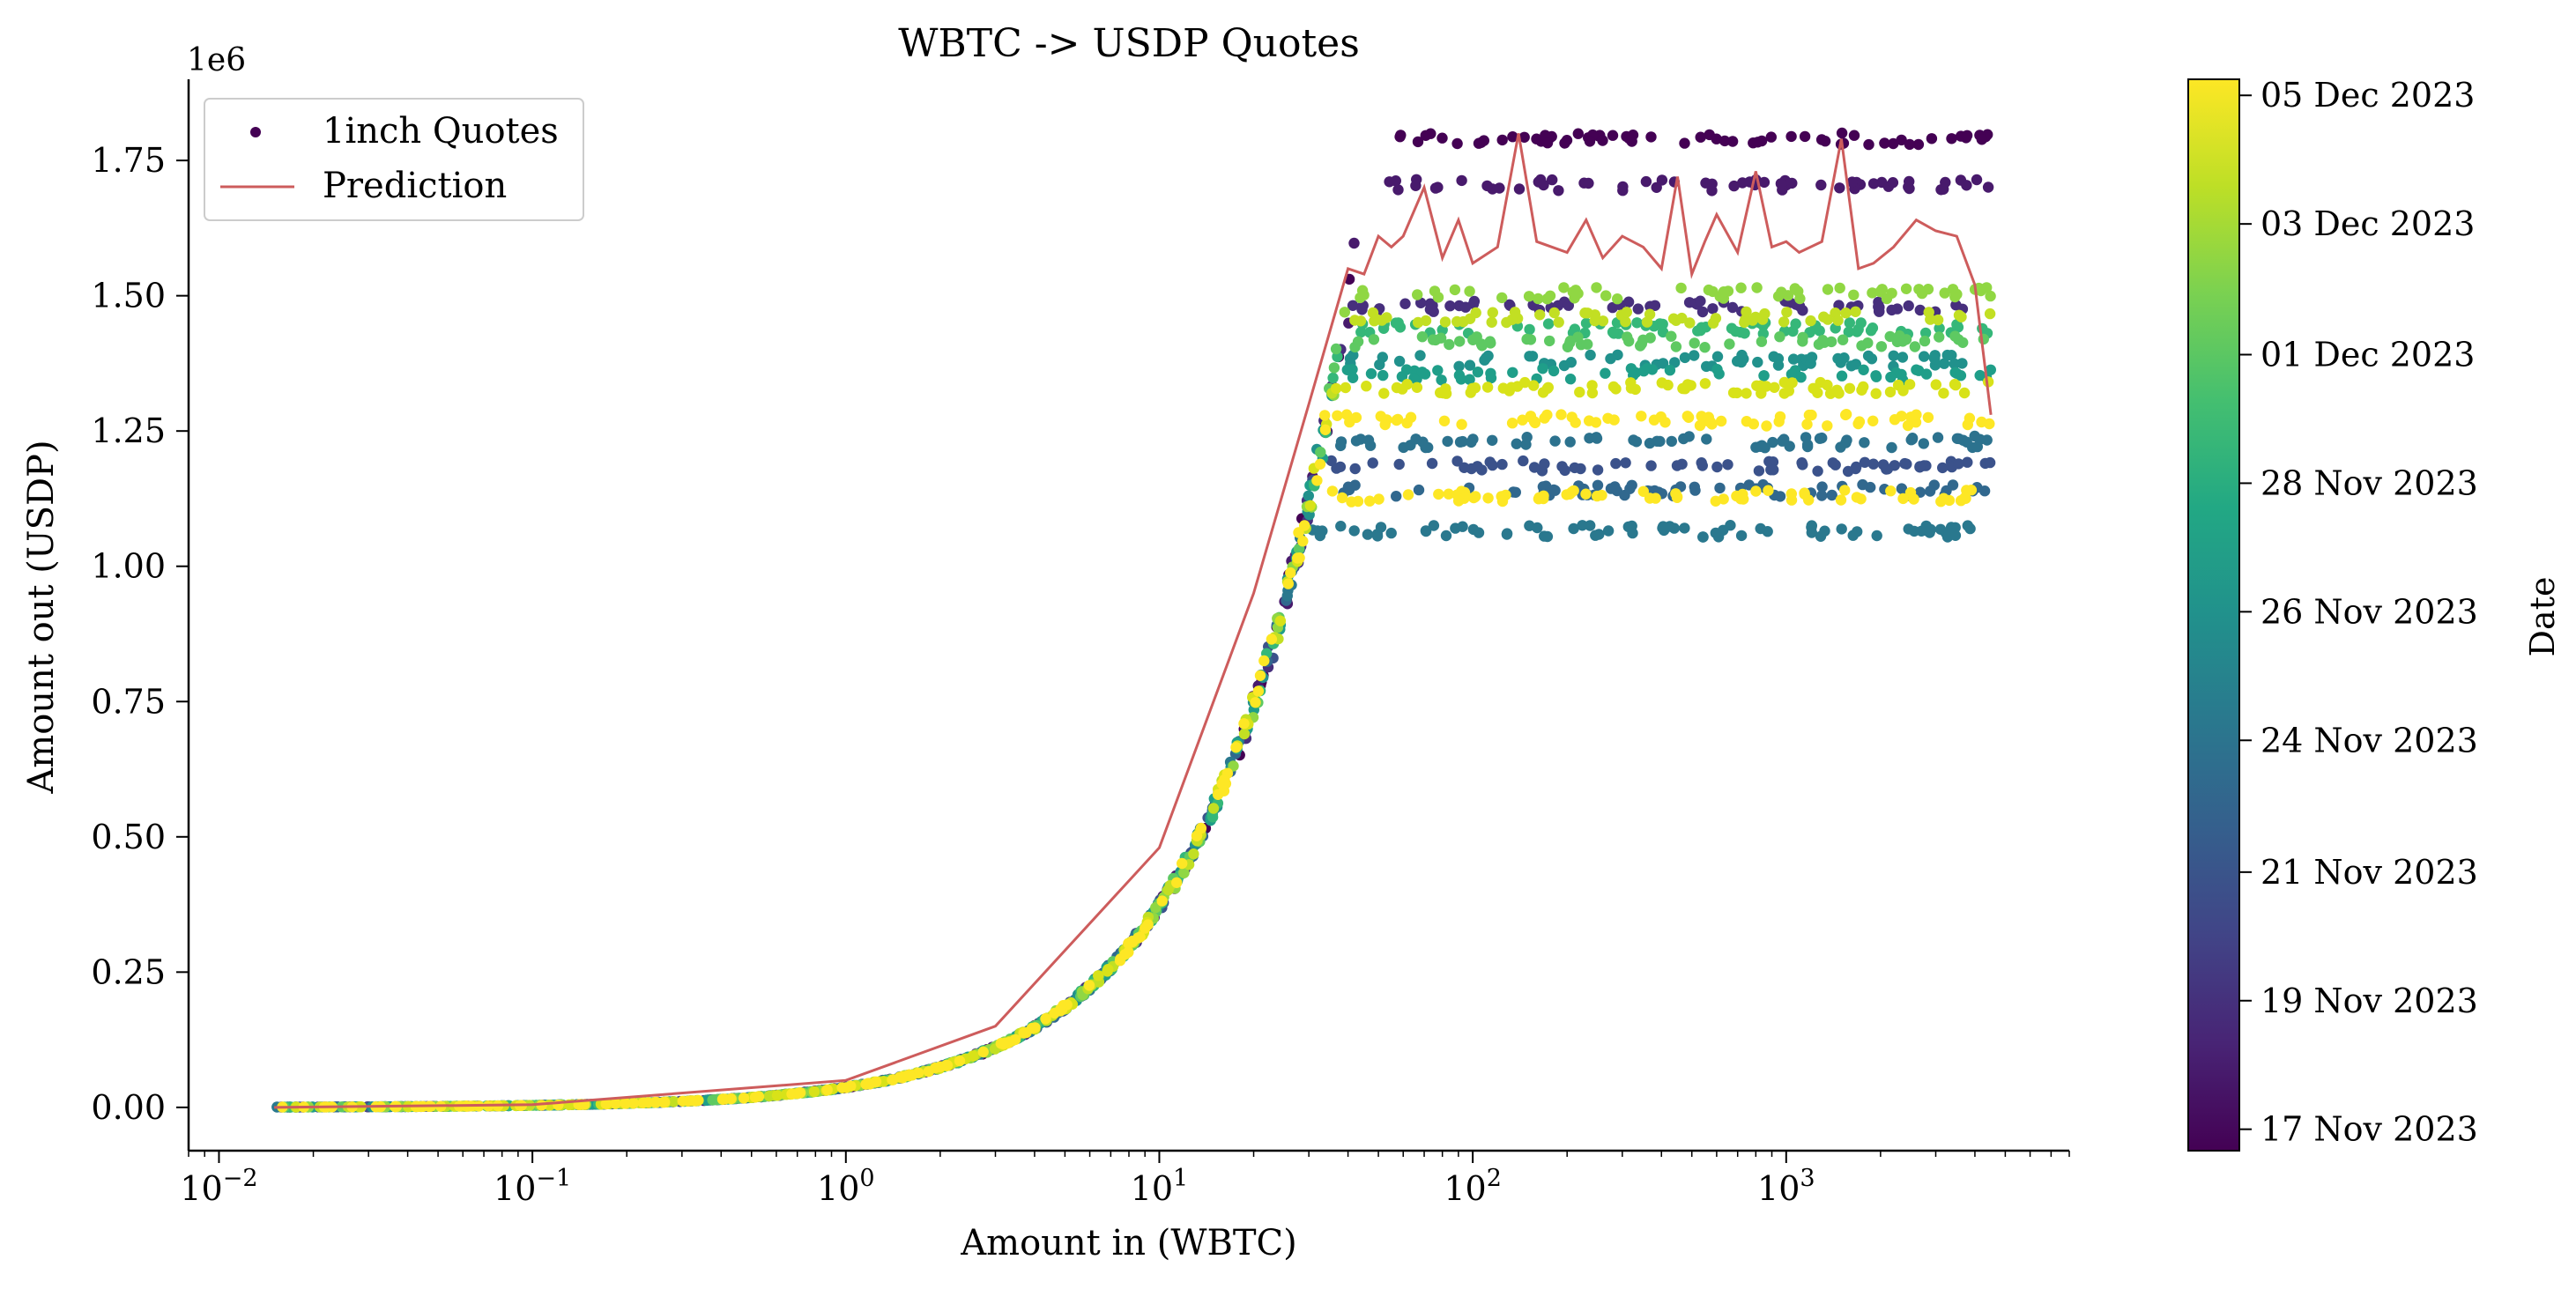 This screenshot has width=2576, height=1289. I want to click on x-tick-label: 102, so click(1473, 1186).